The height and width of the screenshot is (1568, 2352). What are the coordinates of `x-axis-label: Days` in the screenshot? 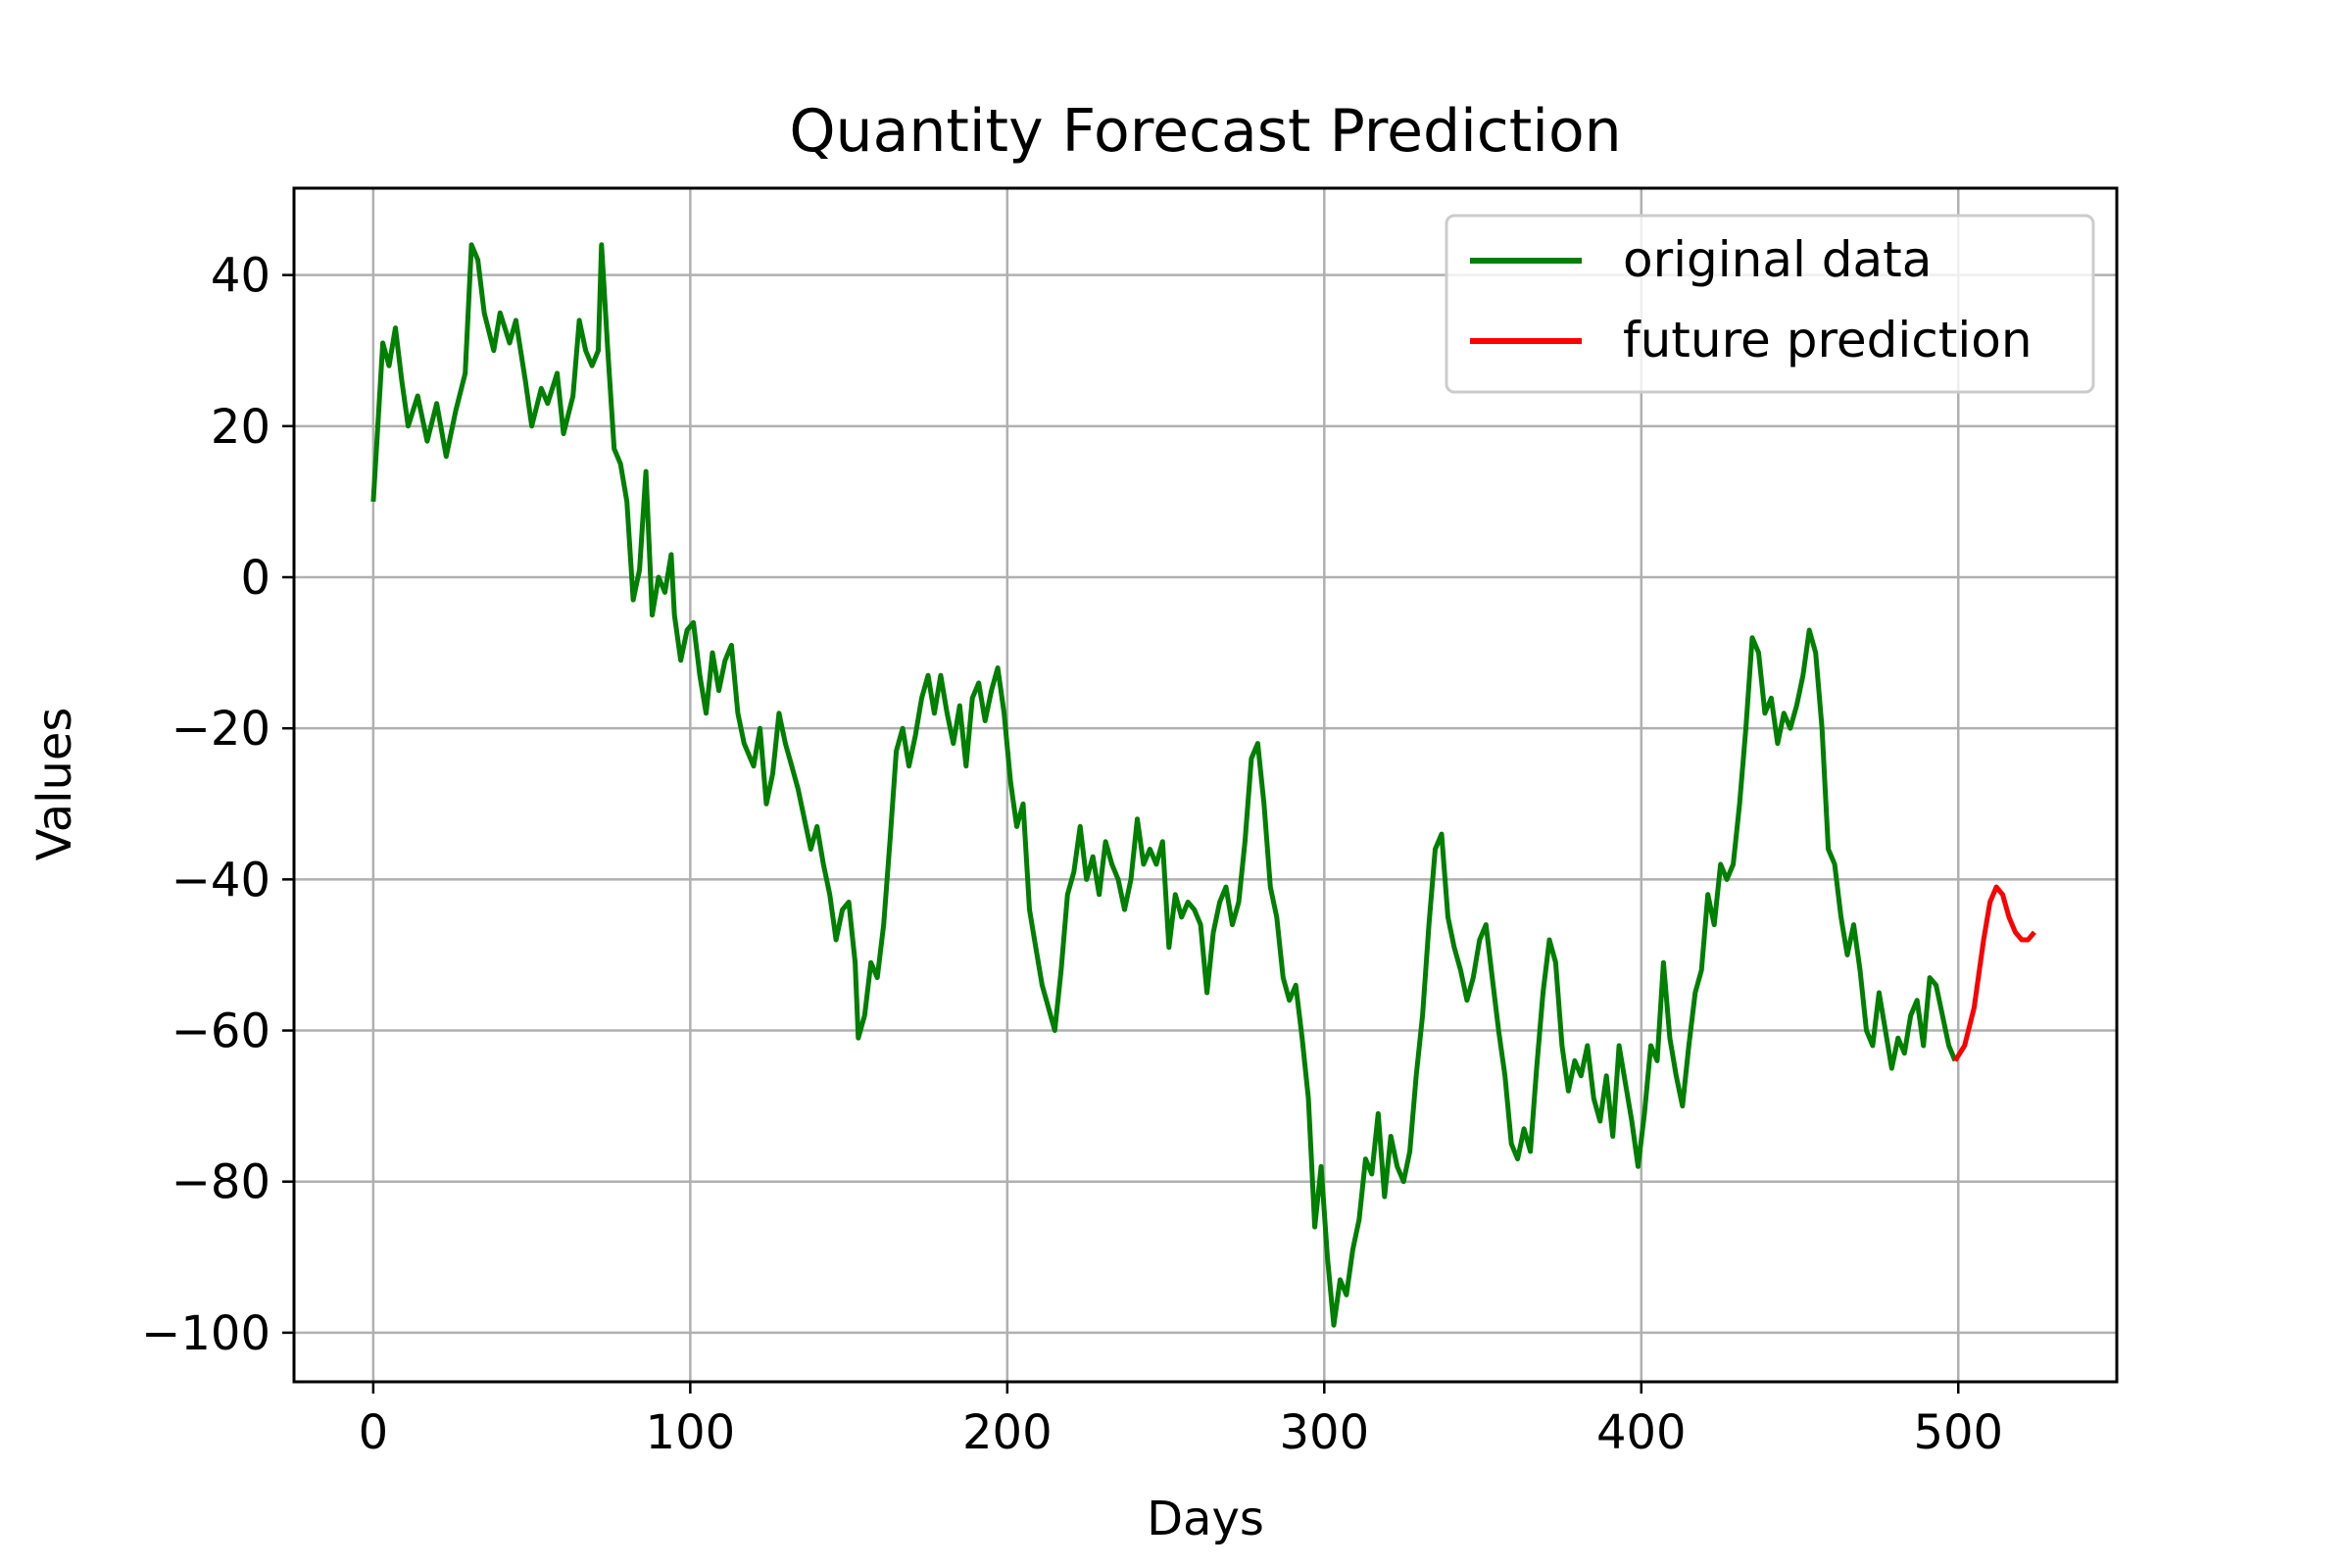 It's located at (1205, 1519).